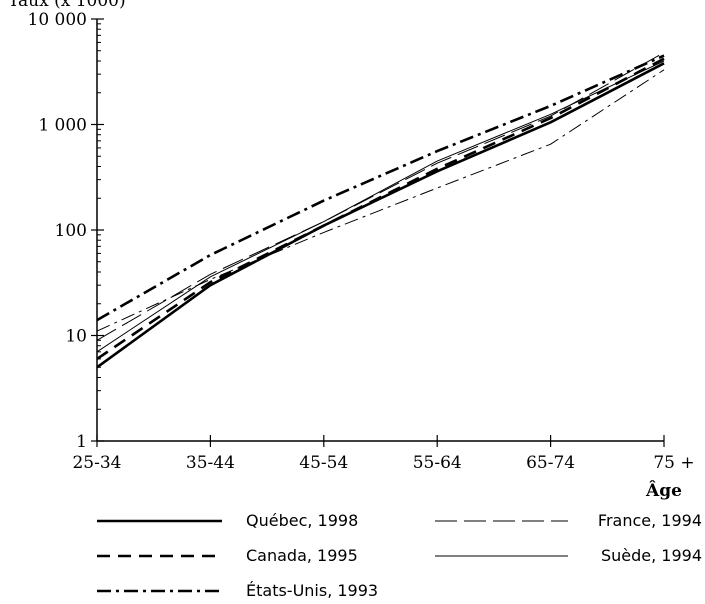  Describe the element at coordinates (302, 520) in the screenshot. I see `legend-label-0: Québec, 1998` at that location.